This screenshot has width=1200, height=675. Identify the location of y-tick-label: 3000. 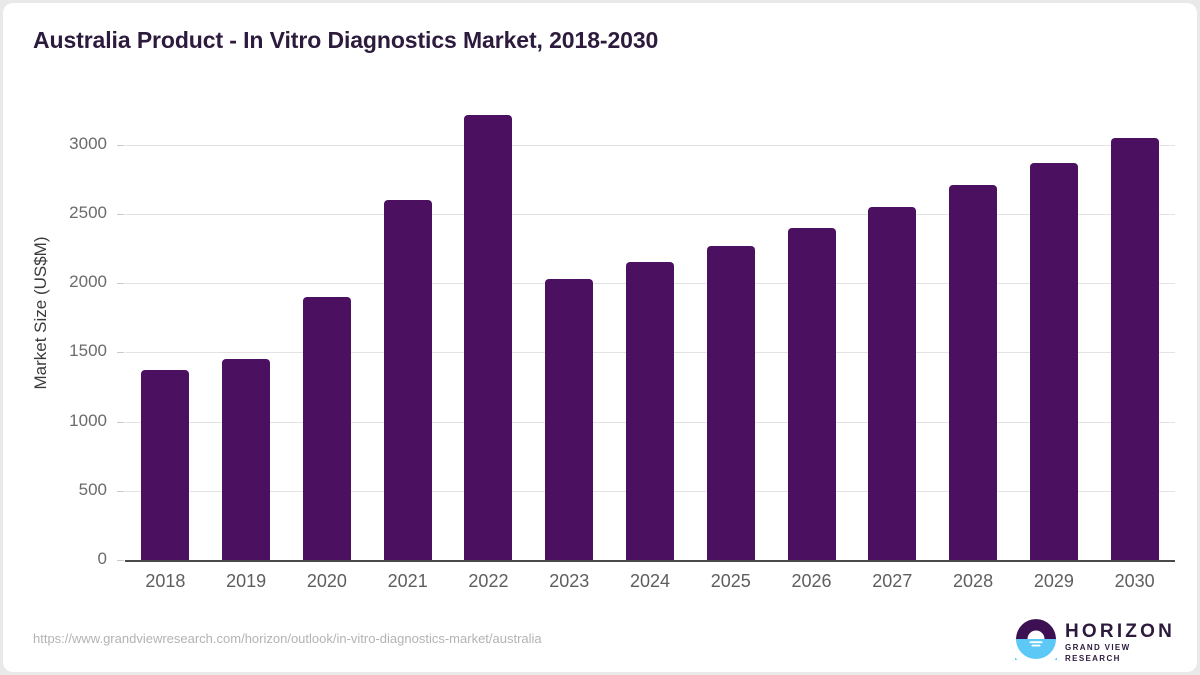
(88, 143).